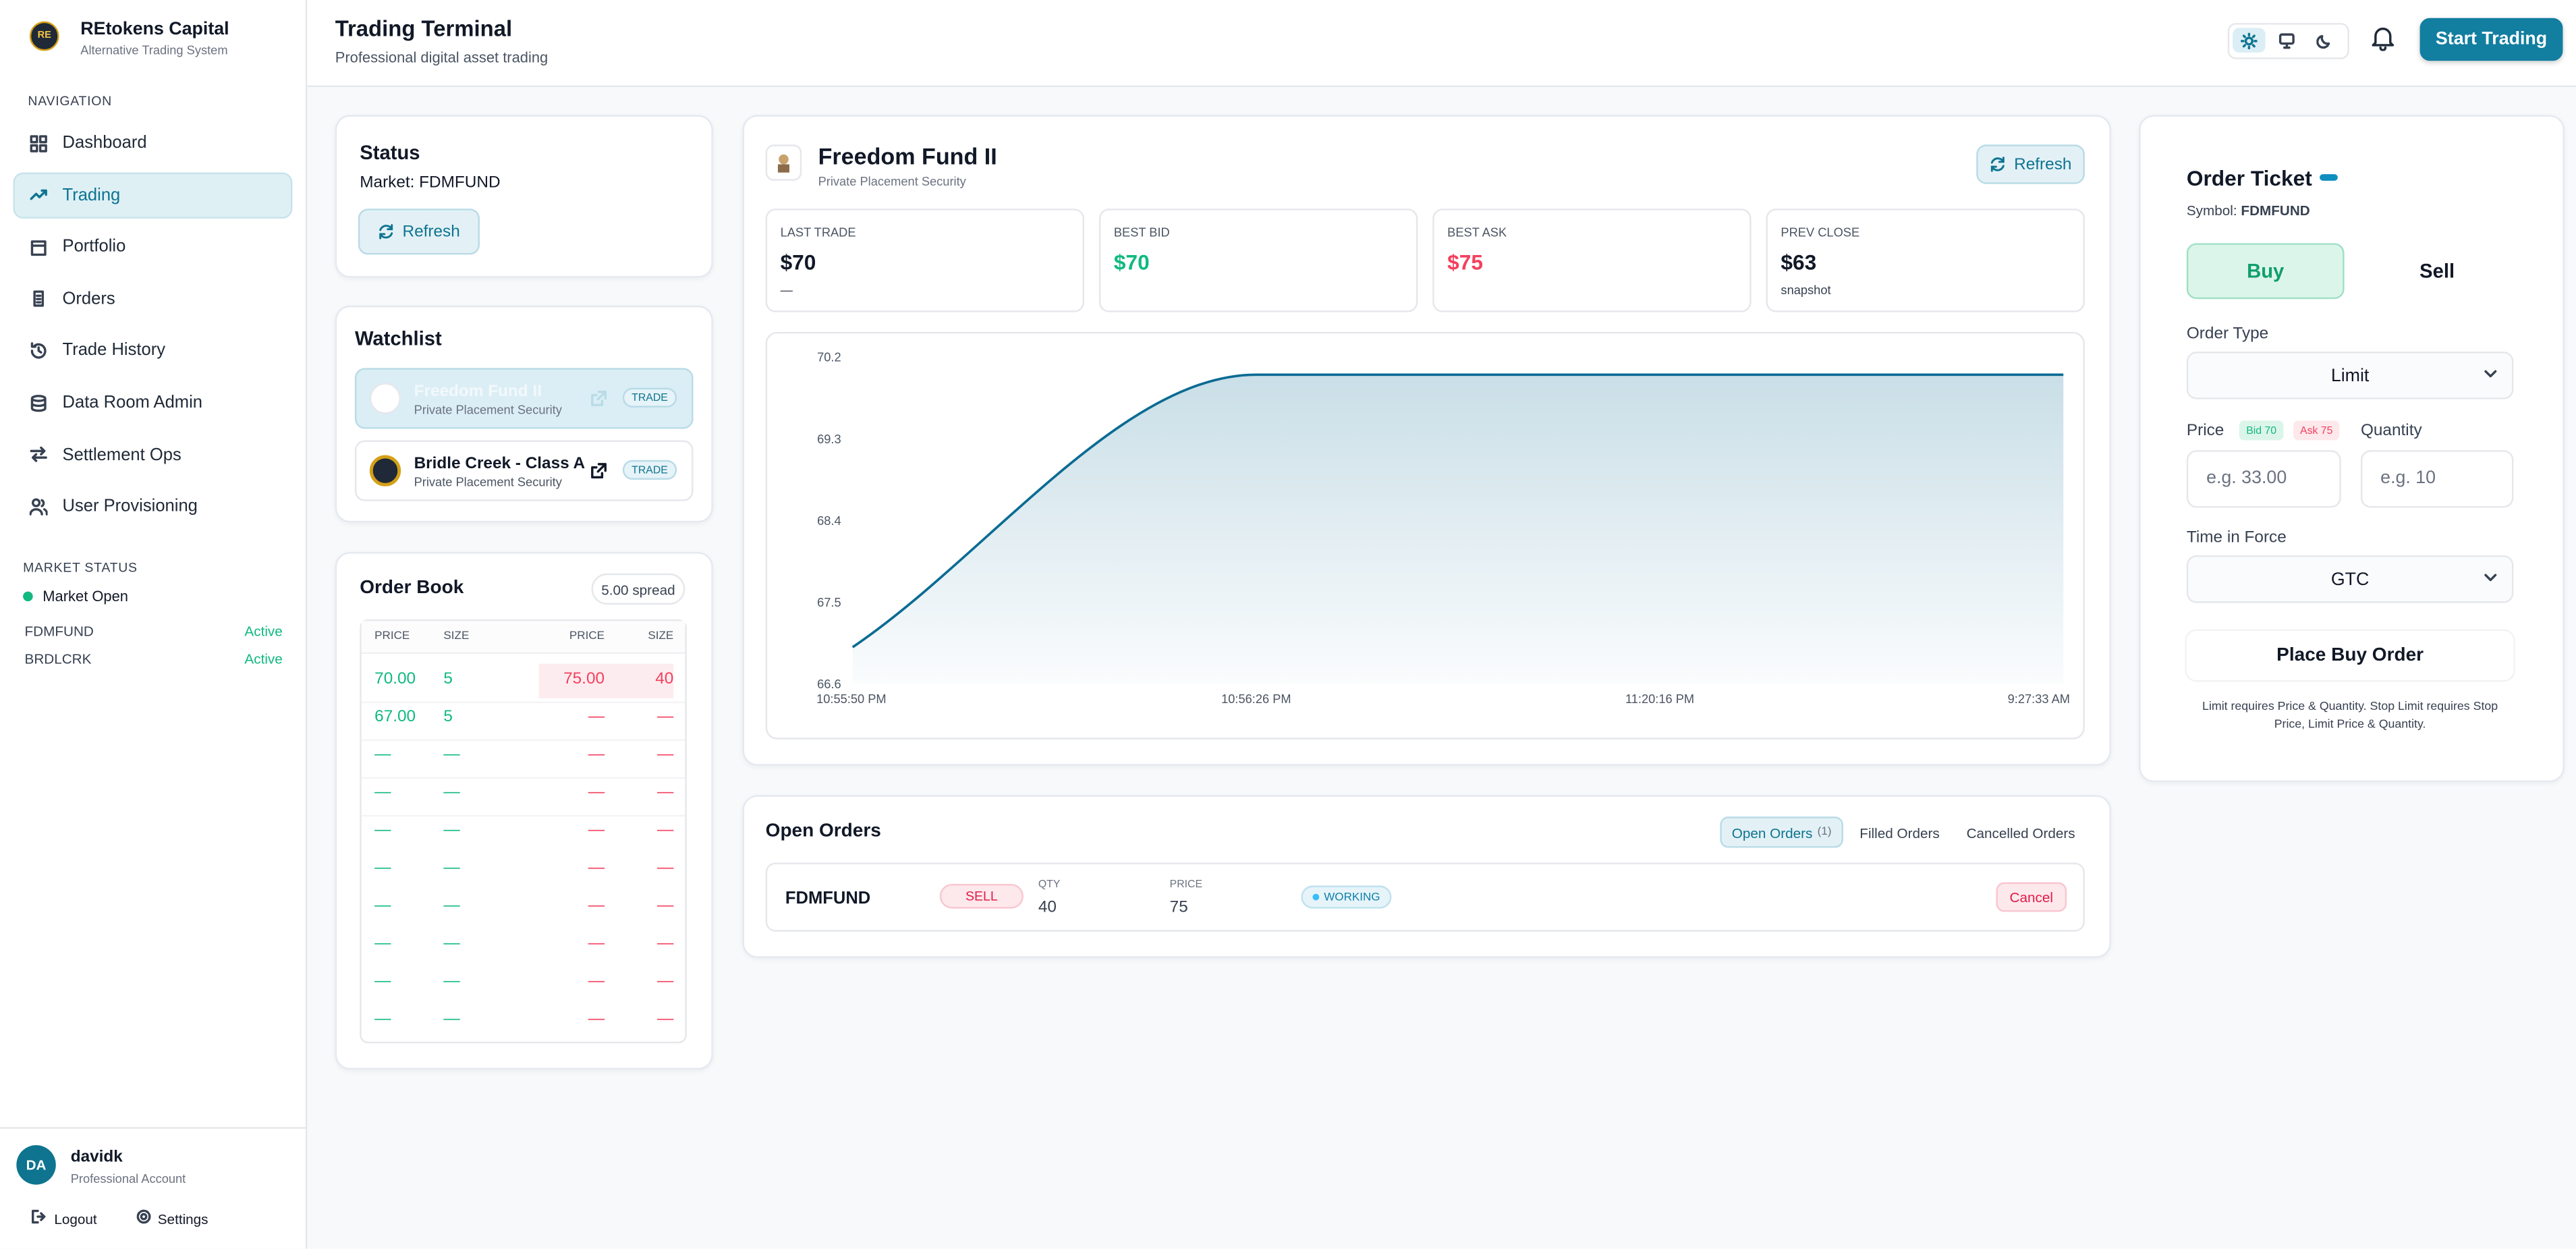 Image resolution: width=2576 pixels, height=1249 pixels. Describe the element at coordinates (2437, 479) in the screenshot. I see `quantity-input` at that location.